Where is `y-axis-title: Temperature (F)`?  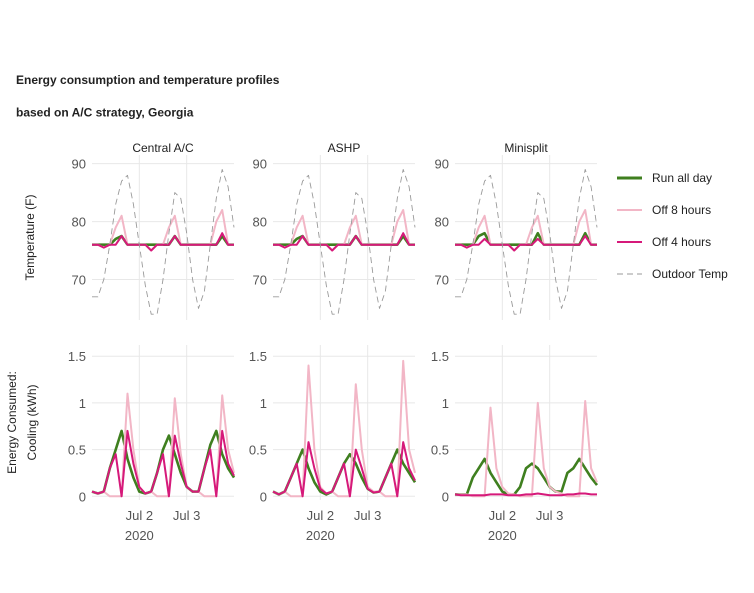
y-axis-title: Temperature (F) is located at coordinates (30, 237).